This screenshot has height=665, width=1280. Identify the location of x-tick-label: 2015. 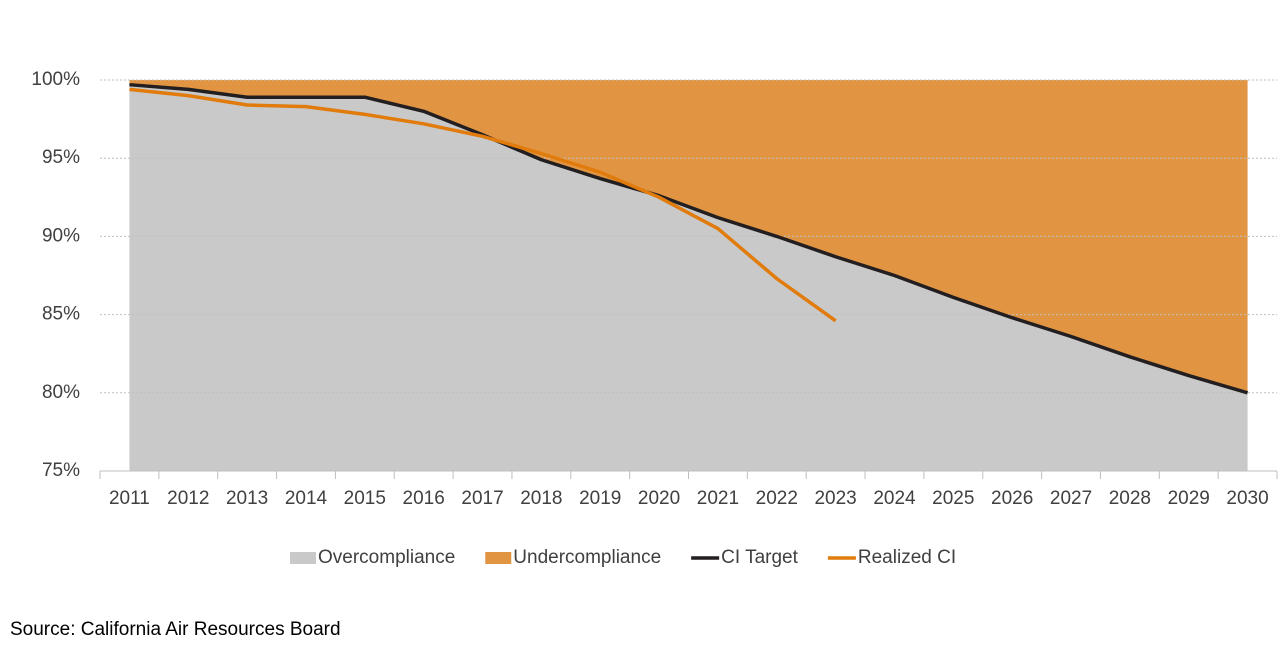
(365, 498).